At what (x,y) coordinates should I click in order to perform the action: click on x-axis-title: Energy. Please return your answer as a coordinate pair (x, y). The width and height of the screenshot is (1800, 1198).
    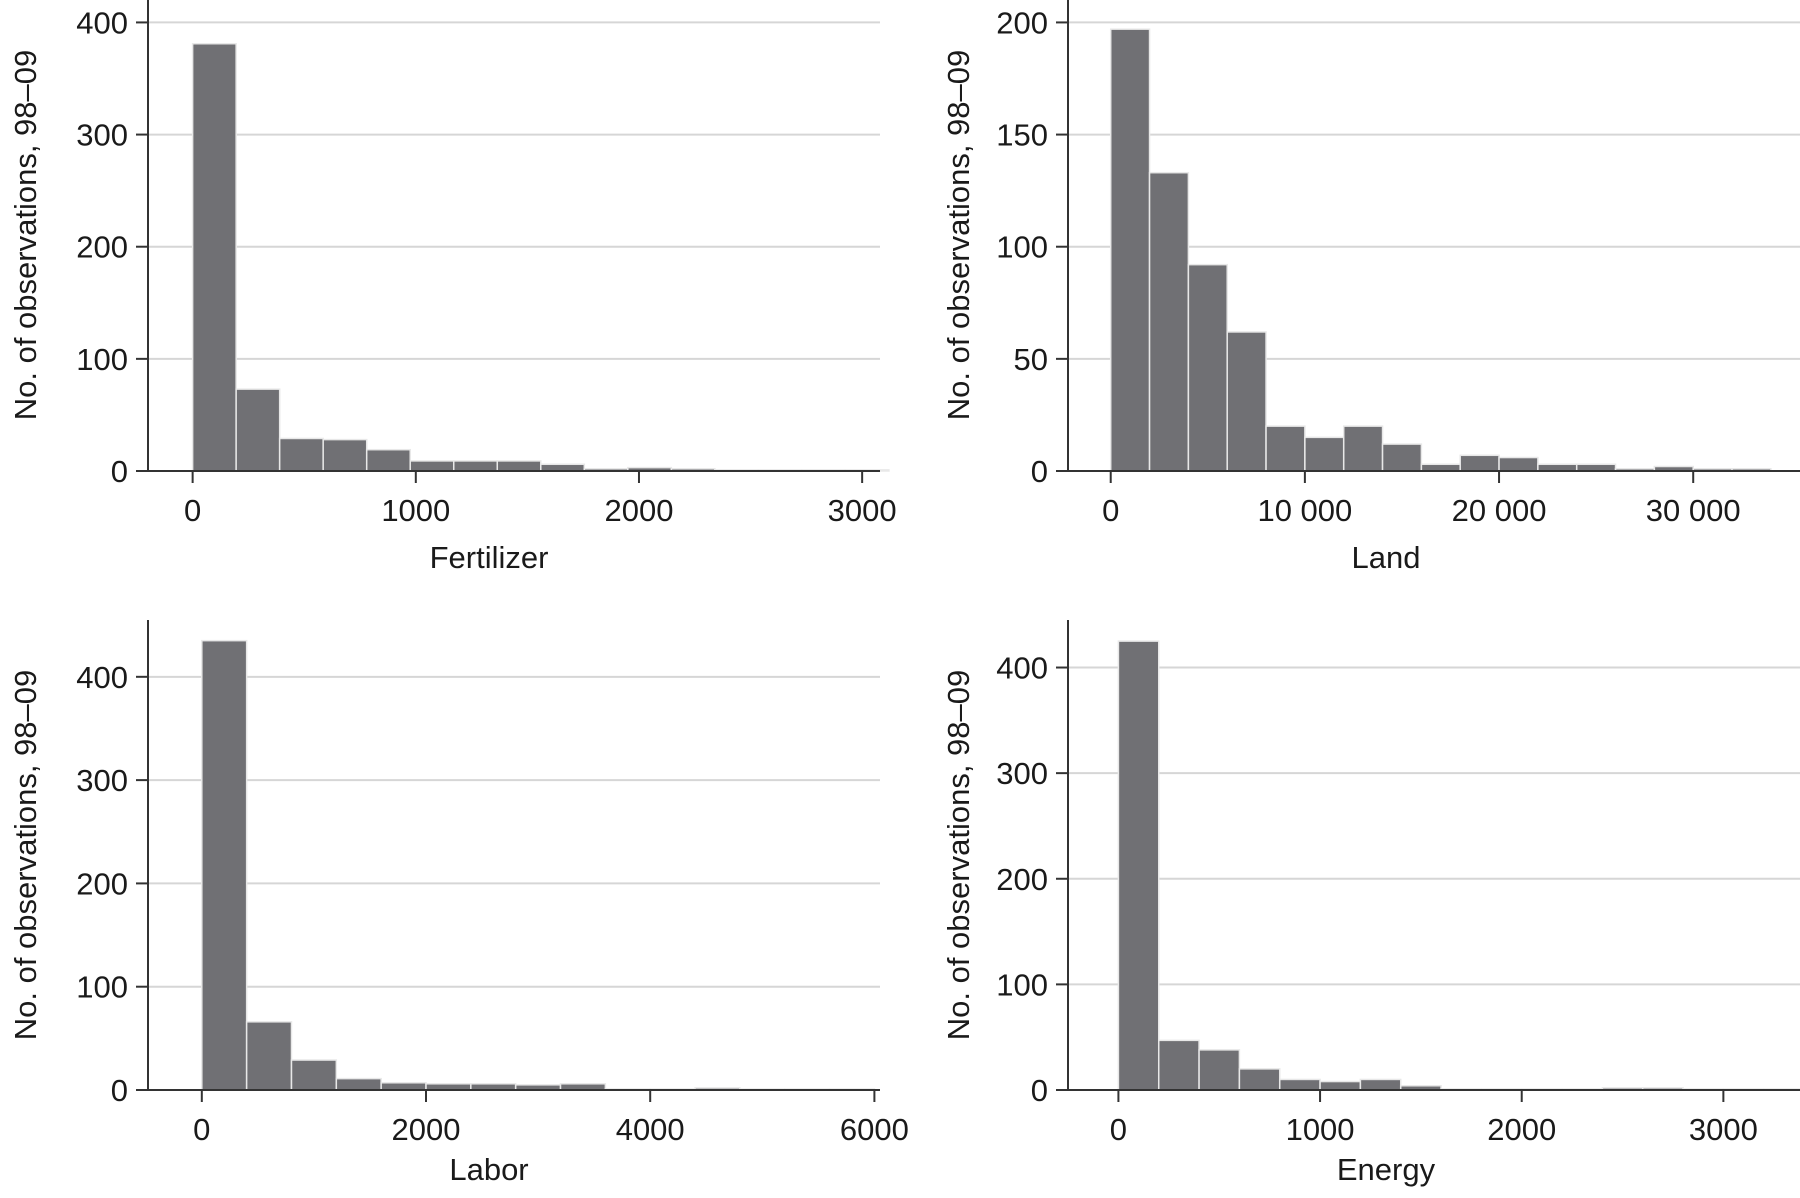
    Looking at the image, I should click on (1386, 1169).